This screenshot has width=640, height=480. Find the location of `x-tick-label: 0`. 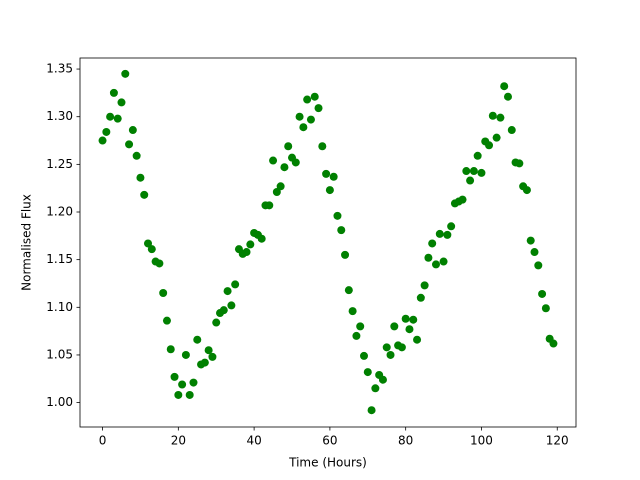

x-tick-label: 0 is located at coordinates (103, 441).